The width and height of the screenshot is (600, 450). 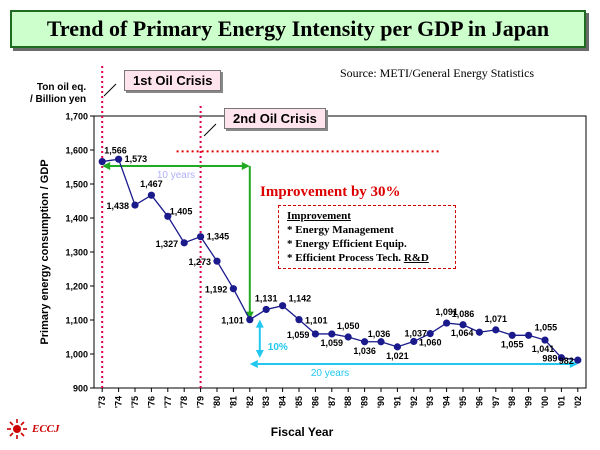 I want to click on x-tick-label: '81, so click(x=233, y=402).